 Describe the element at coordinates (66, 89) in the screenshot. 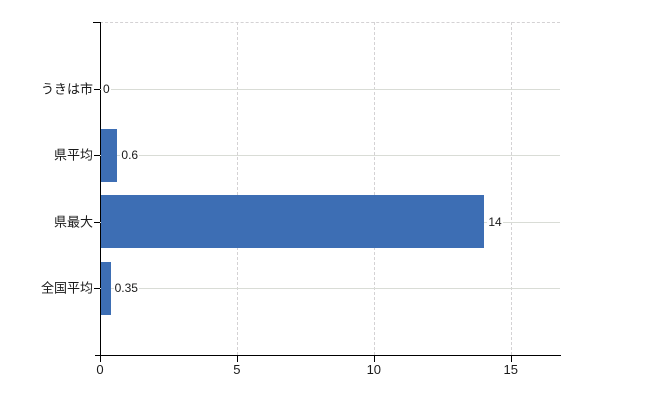

I see `category-label: うきは市` at that location.